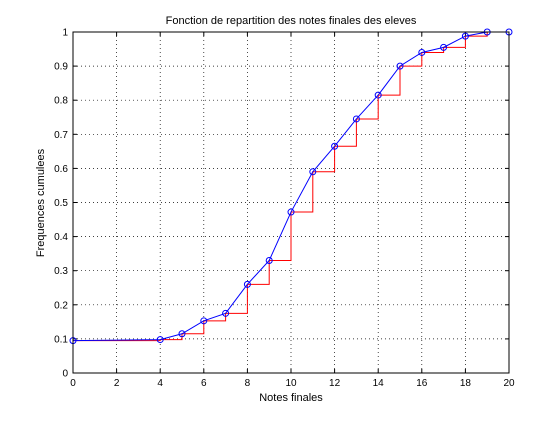  Describe the element at coordinates (61, 237) in the screenshot. I see `y-tick-label: 0.4` at that location.